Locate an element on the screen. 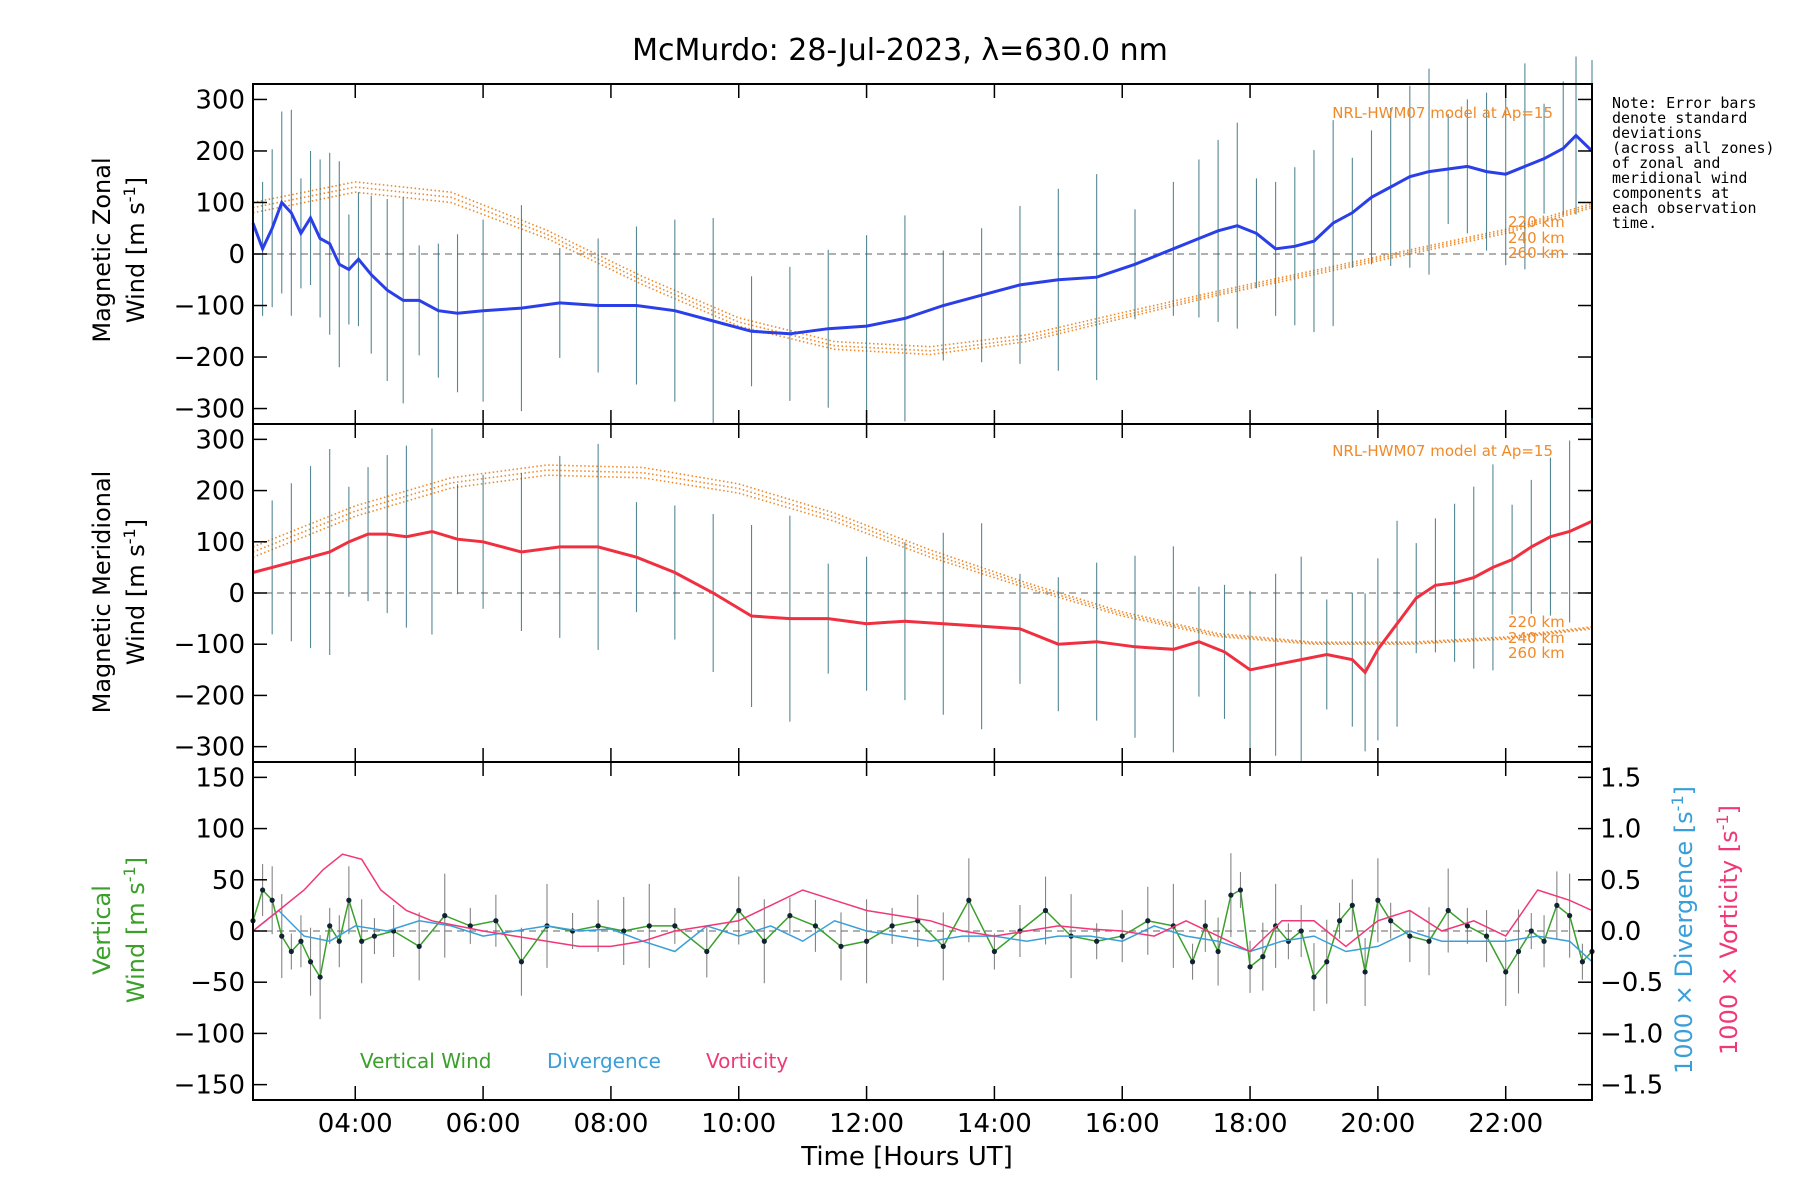 The height and width of the screenshot is (1200, 1800). zonal-model-alt-220: 220 km is located at coordinates (1536, 222).